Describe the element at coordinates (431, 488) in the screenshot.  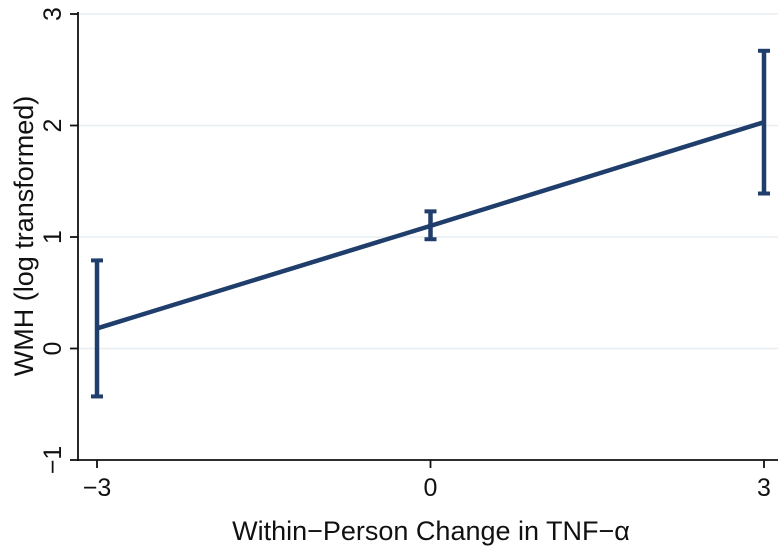
I see `x-tick-label: 0` at that location.